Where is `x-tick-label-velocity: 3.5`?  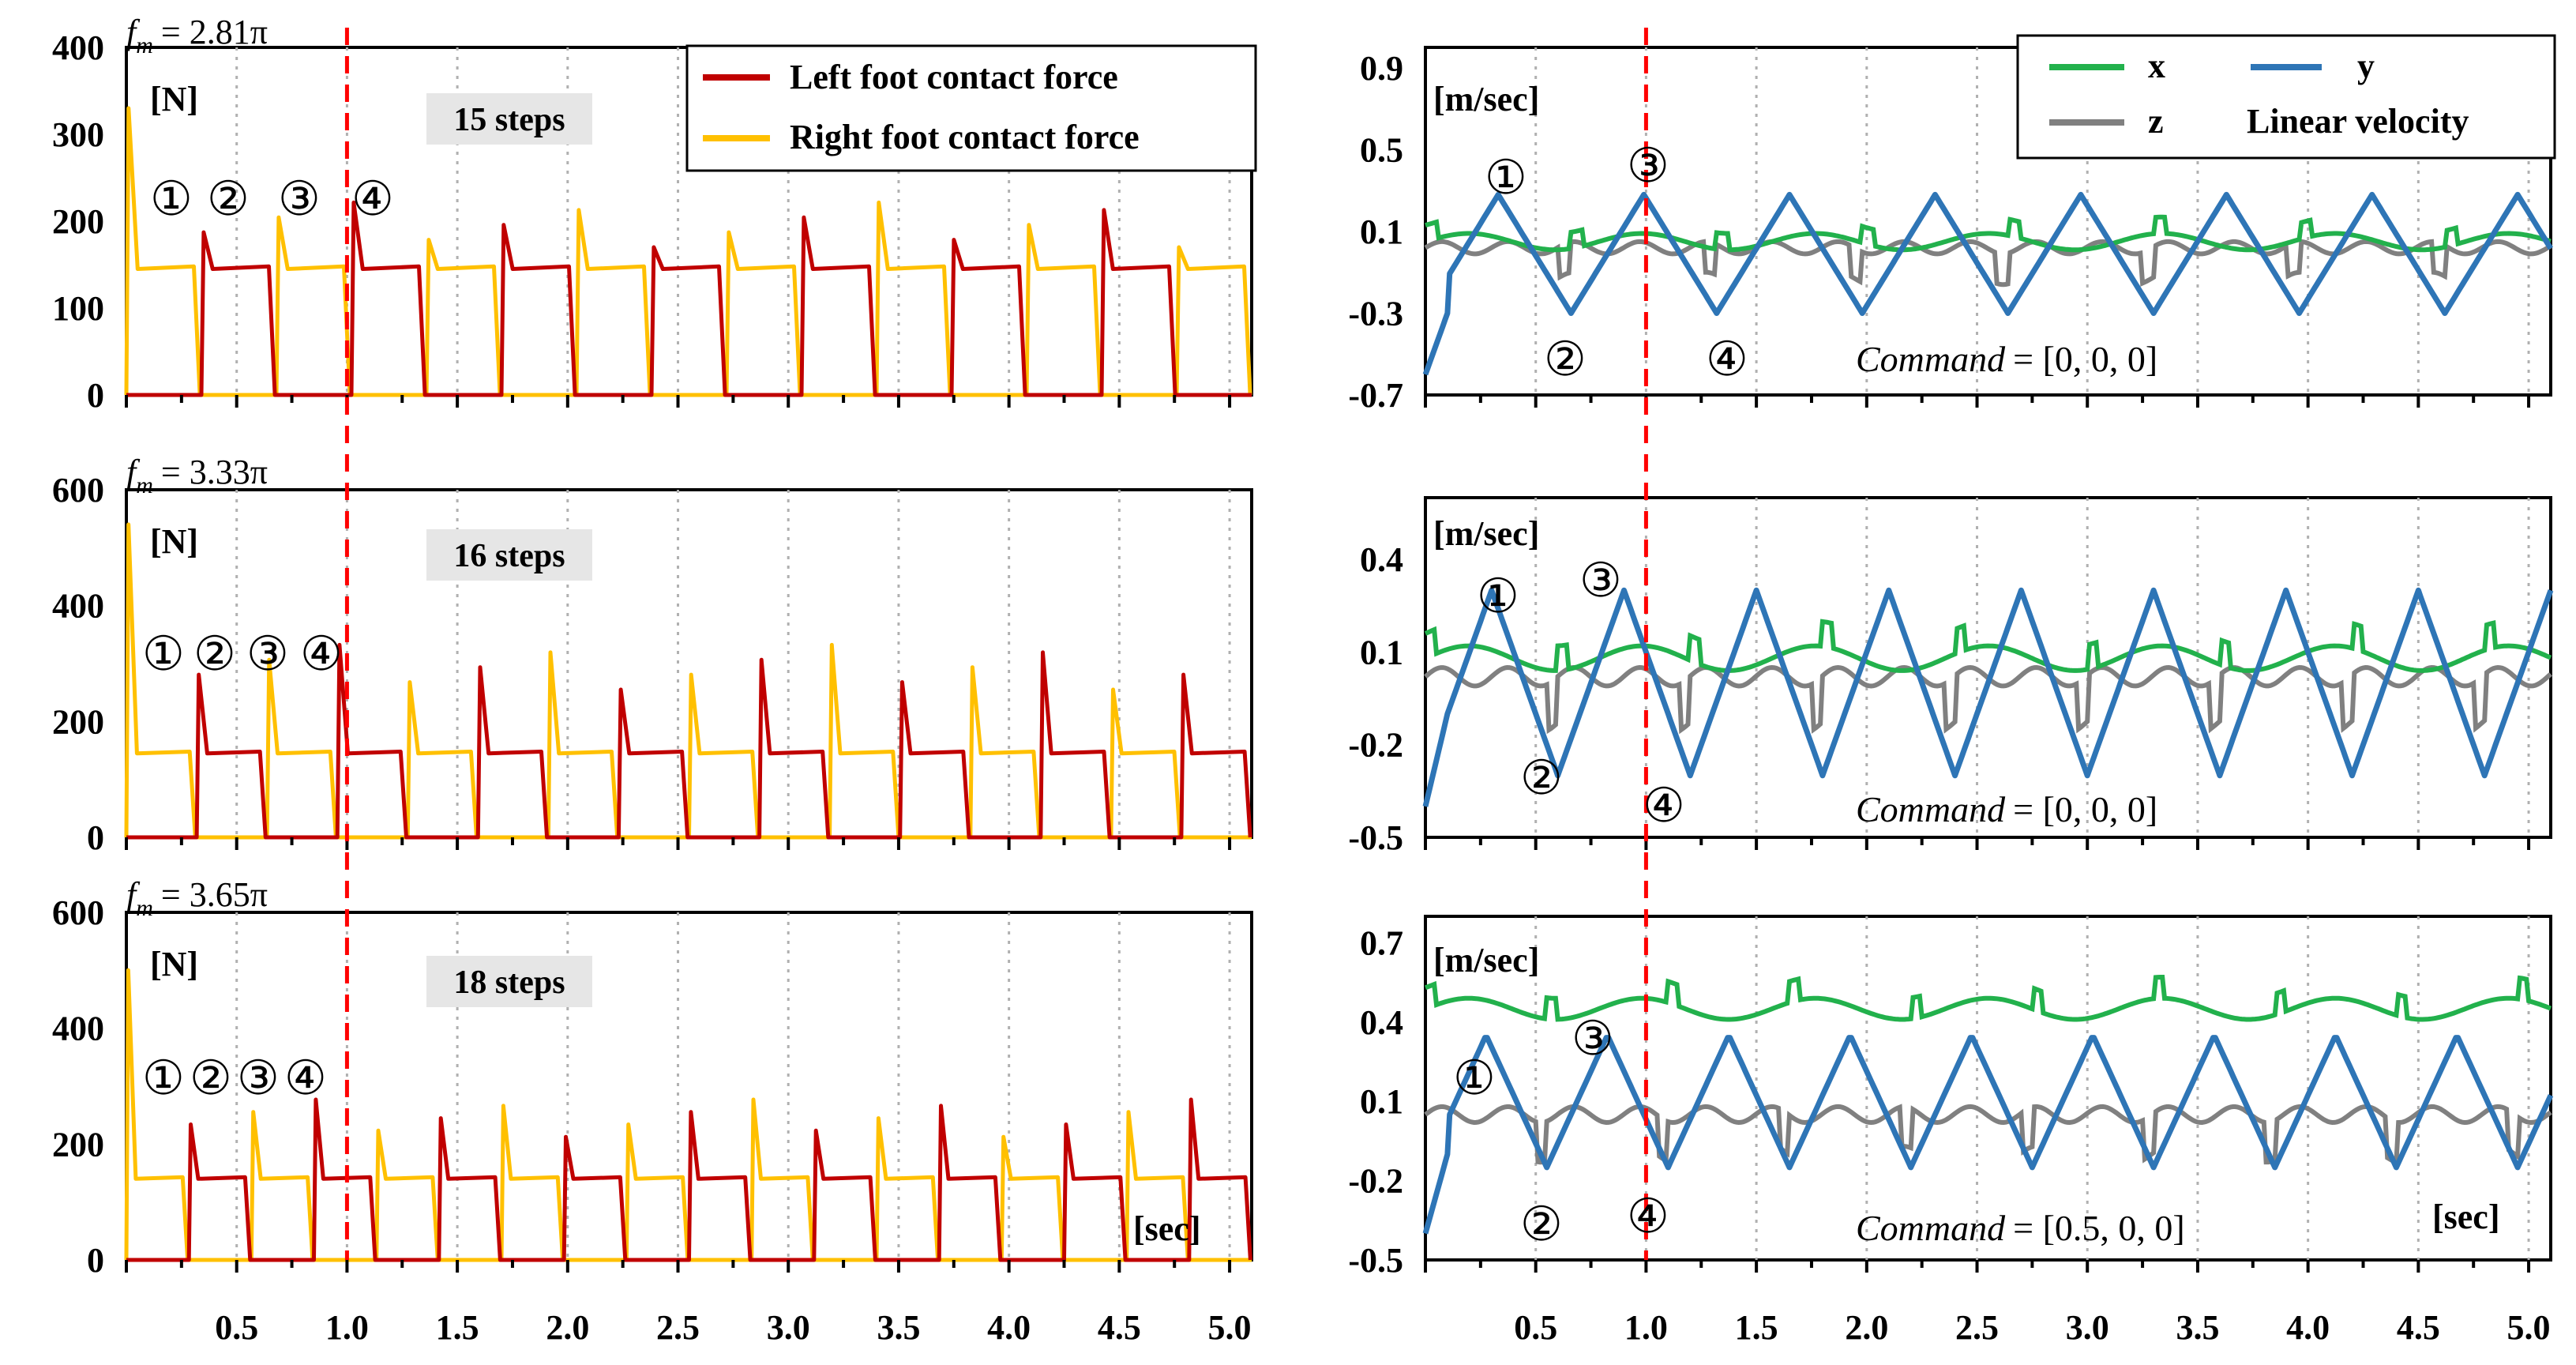 x-tick-label-velocity: 3.5 is located at coordinates (2197, 1327).